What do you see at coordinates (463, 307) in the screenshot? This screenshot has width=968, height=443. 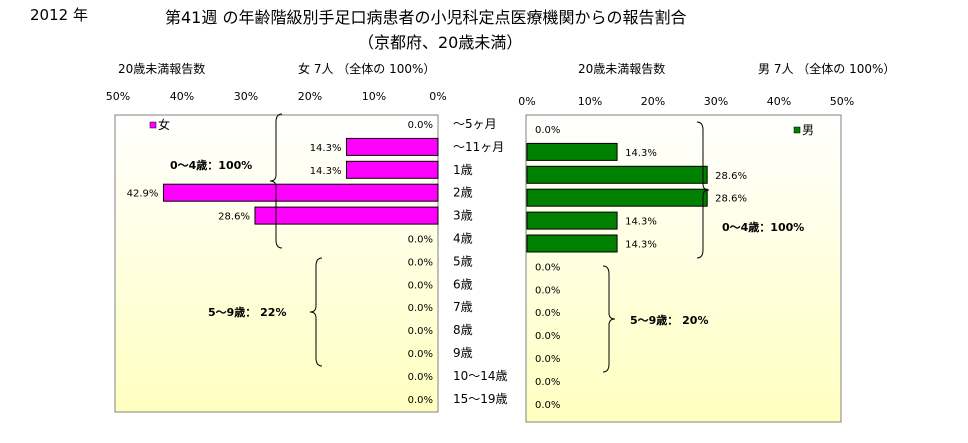 I see `category-label: 7歳` at bounding box center [463, 307].